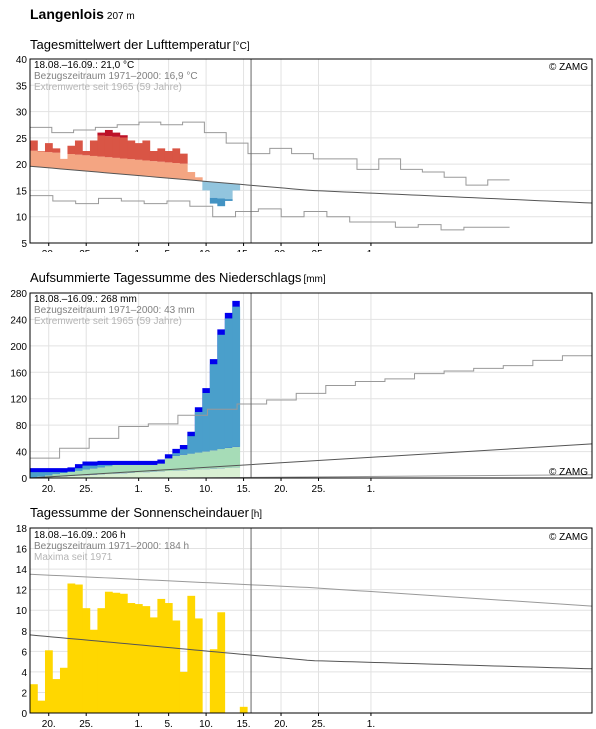  What do you see at coordinates (22, 86) in the screenshot?
I see `y-tick-label: 35` at bounding box center [22, 86].